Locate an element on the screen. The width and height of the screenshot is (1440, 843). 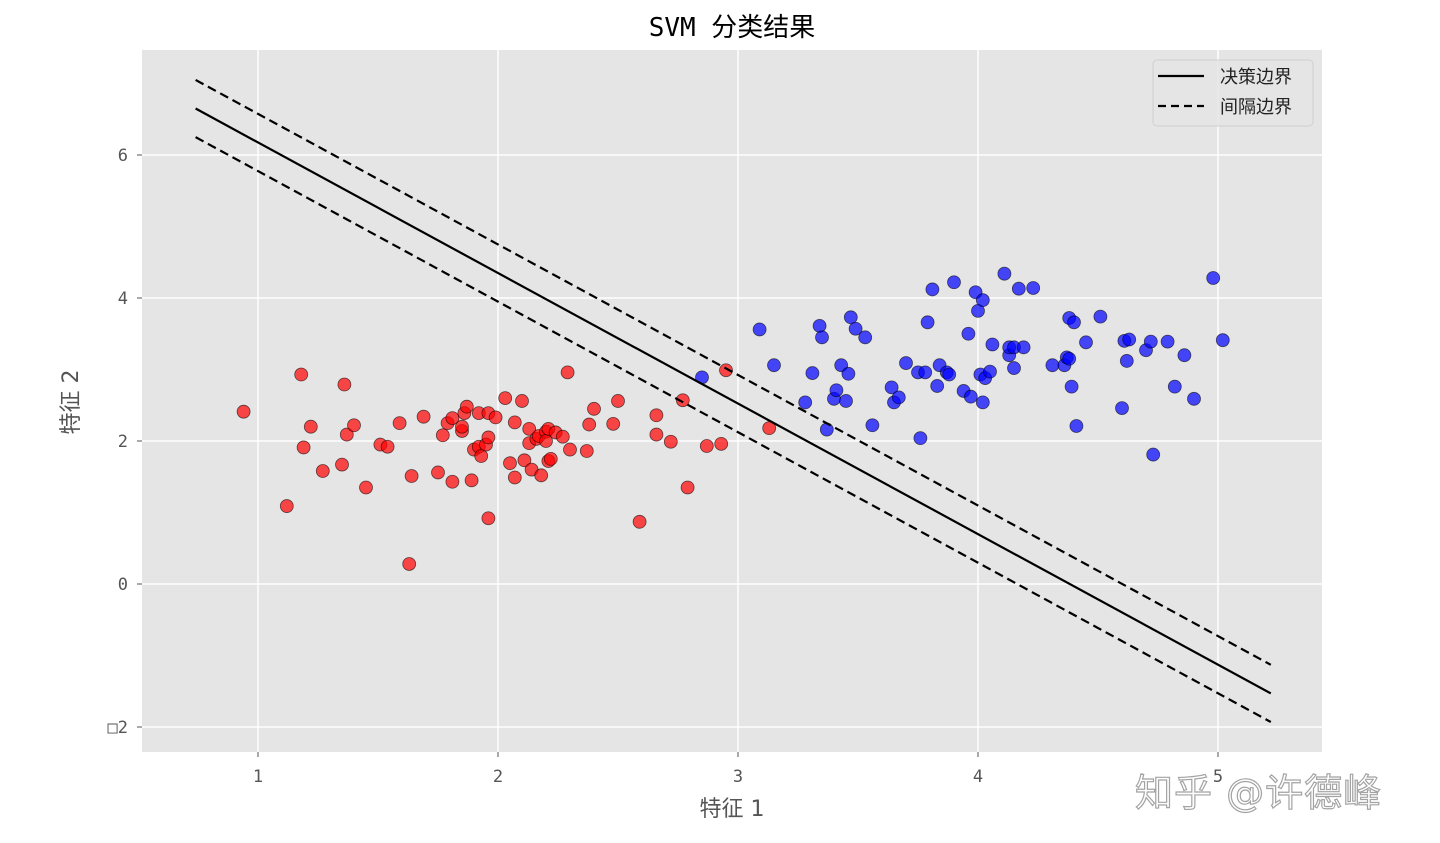
y-tick-label: 0 is located at coordinates (123, 585).